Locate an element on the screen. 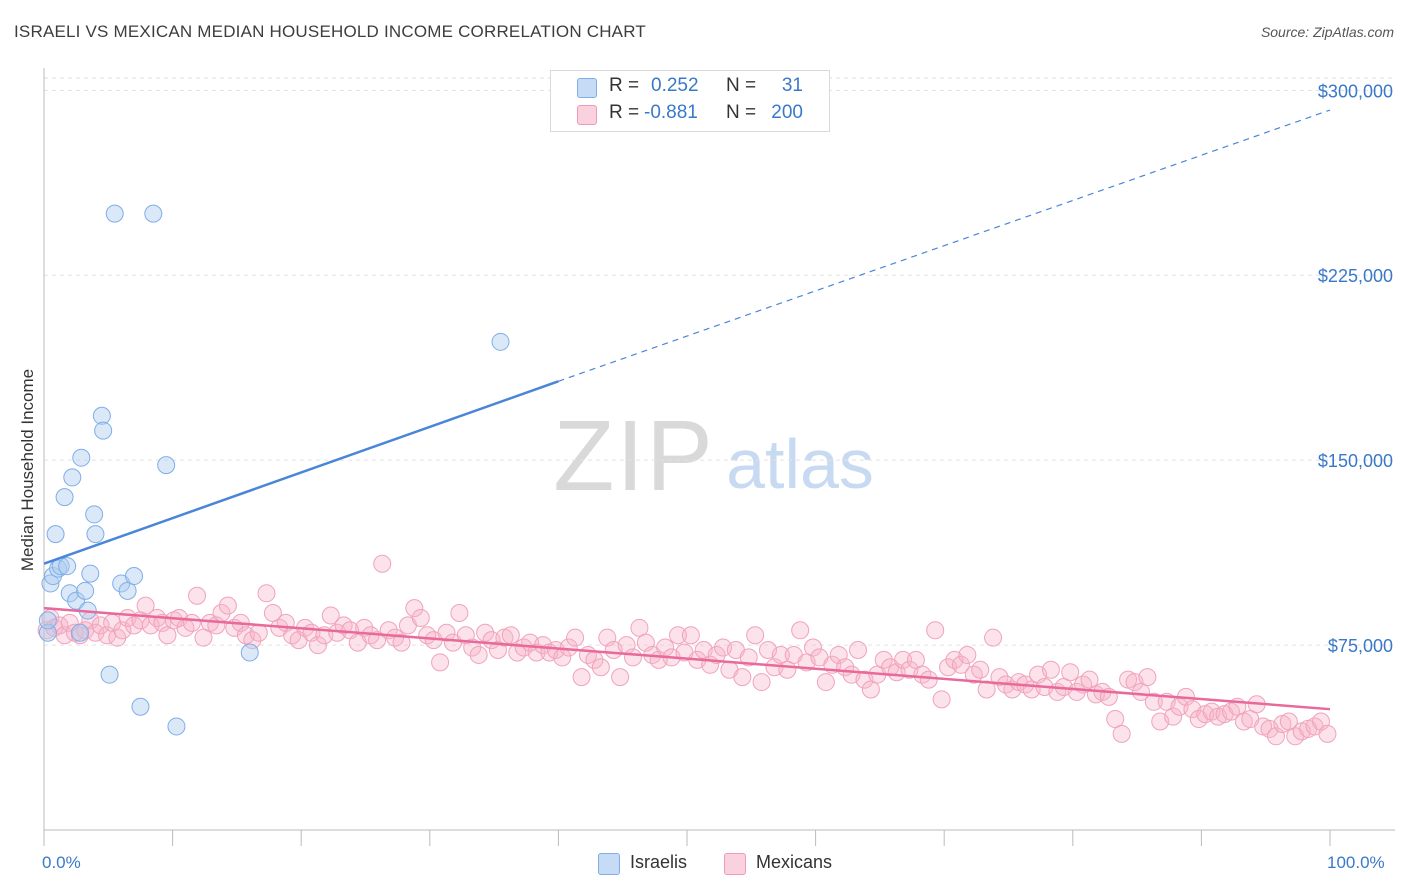  legend-row-israelis: R = 0.252 N = 31 is located at coordinates (690, 87).